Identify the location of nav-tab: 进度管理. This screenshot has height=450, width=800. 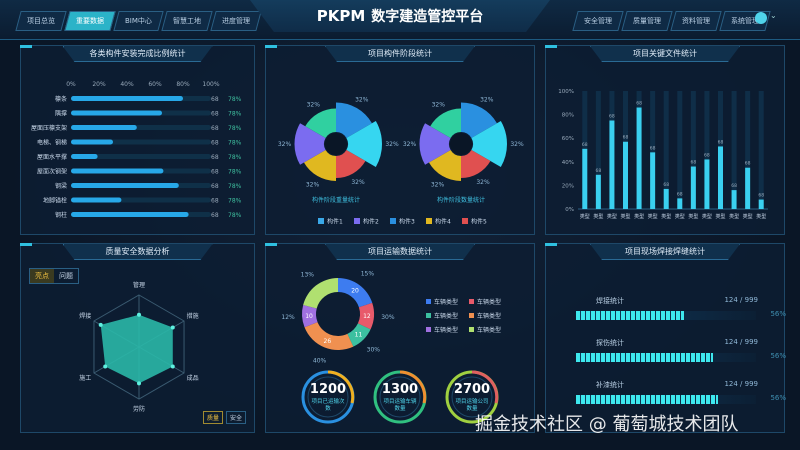
(236, 21).